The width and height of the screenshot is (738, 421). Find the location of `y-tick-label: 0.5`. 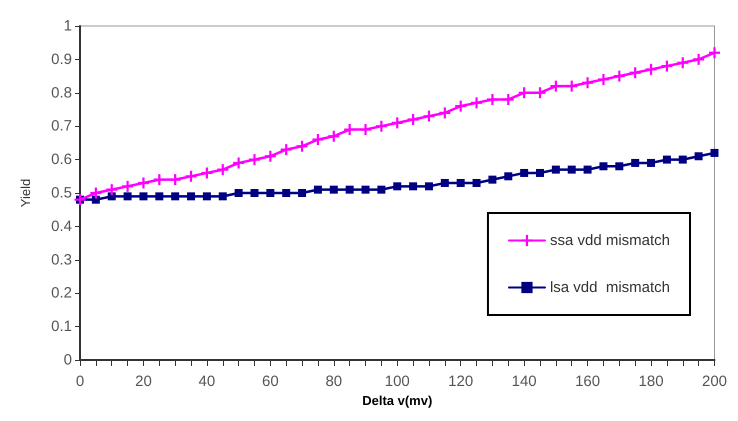

y-tick-label: 0.5 is located at coordinates (61, 193).